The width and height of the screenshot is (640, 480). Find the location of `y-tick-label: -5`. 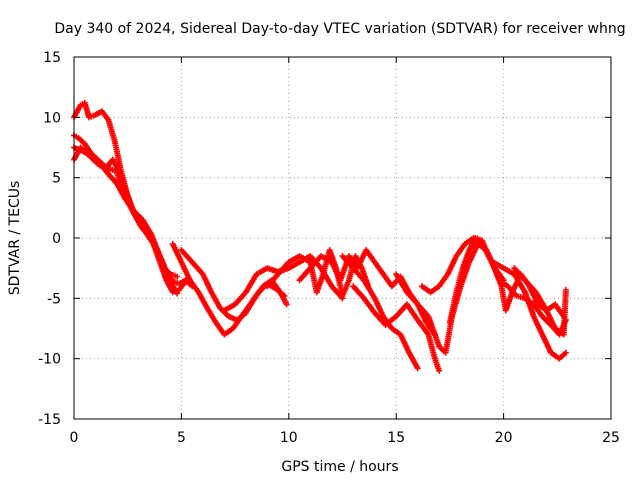

y-tick-label: -5 is located at coordinates (54, 299).